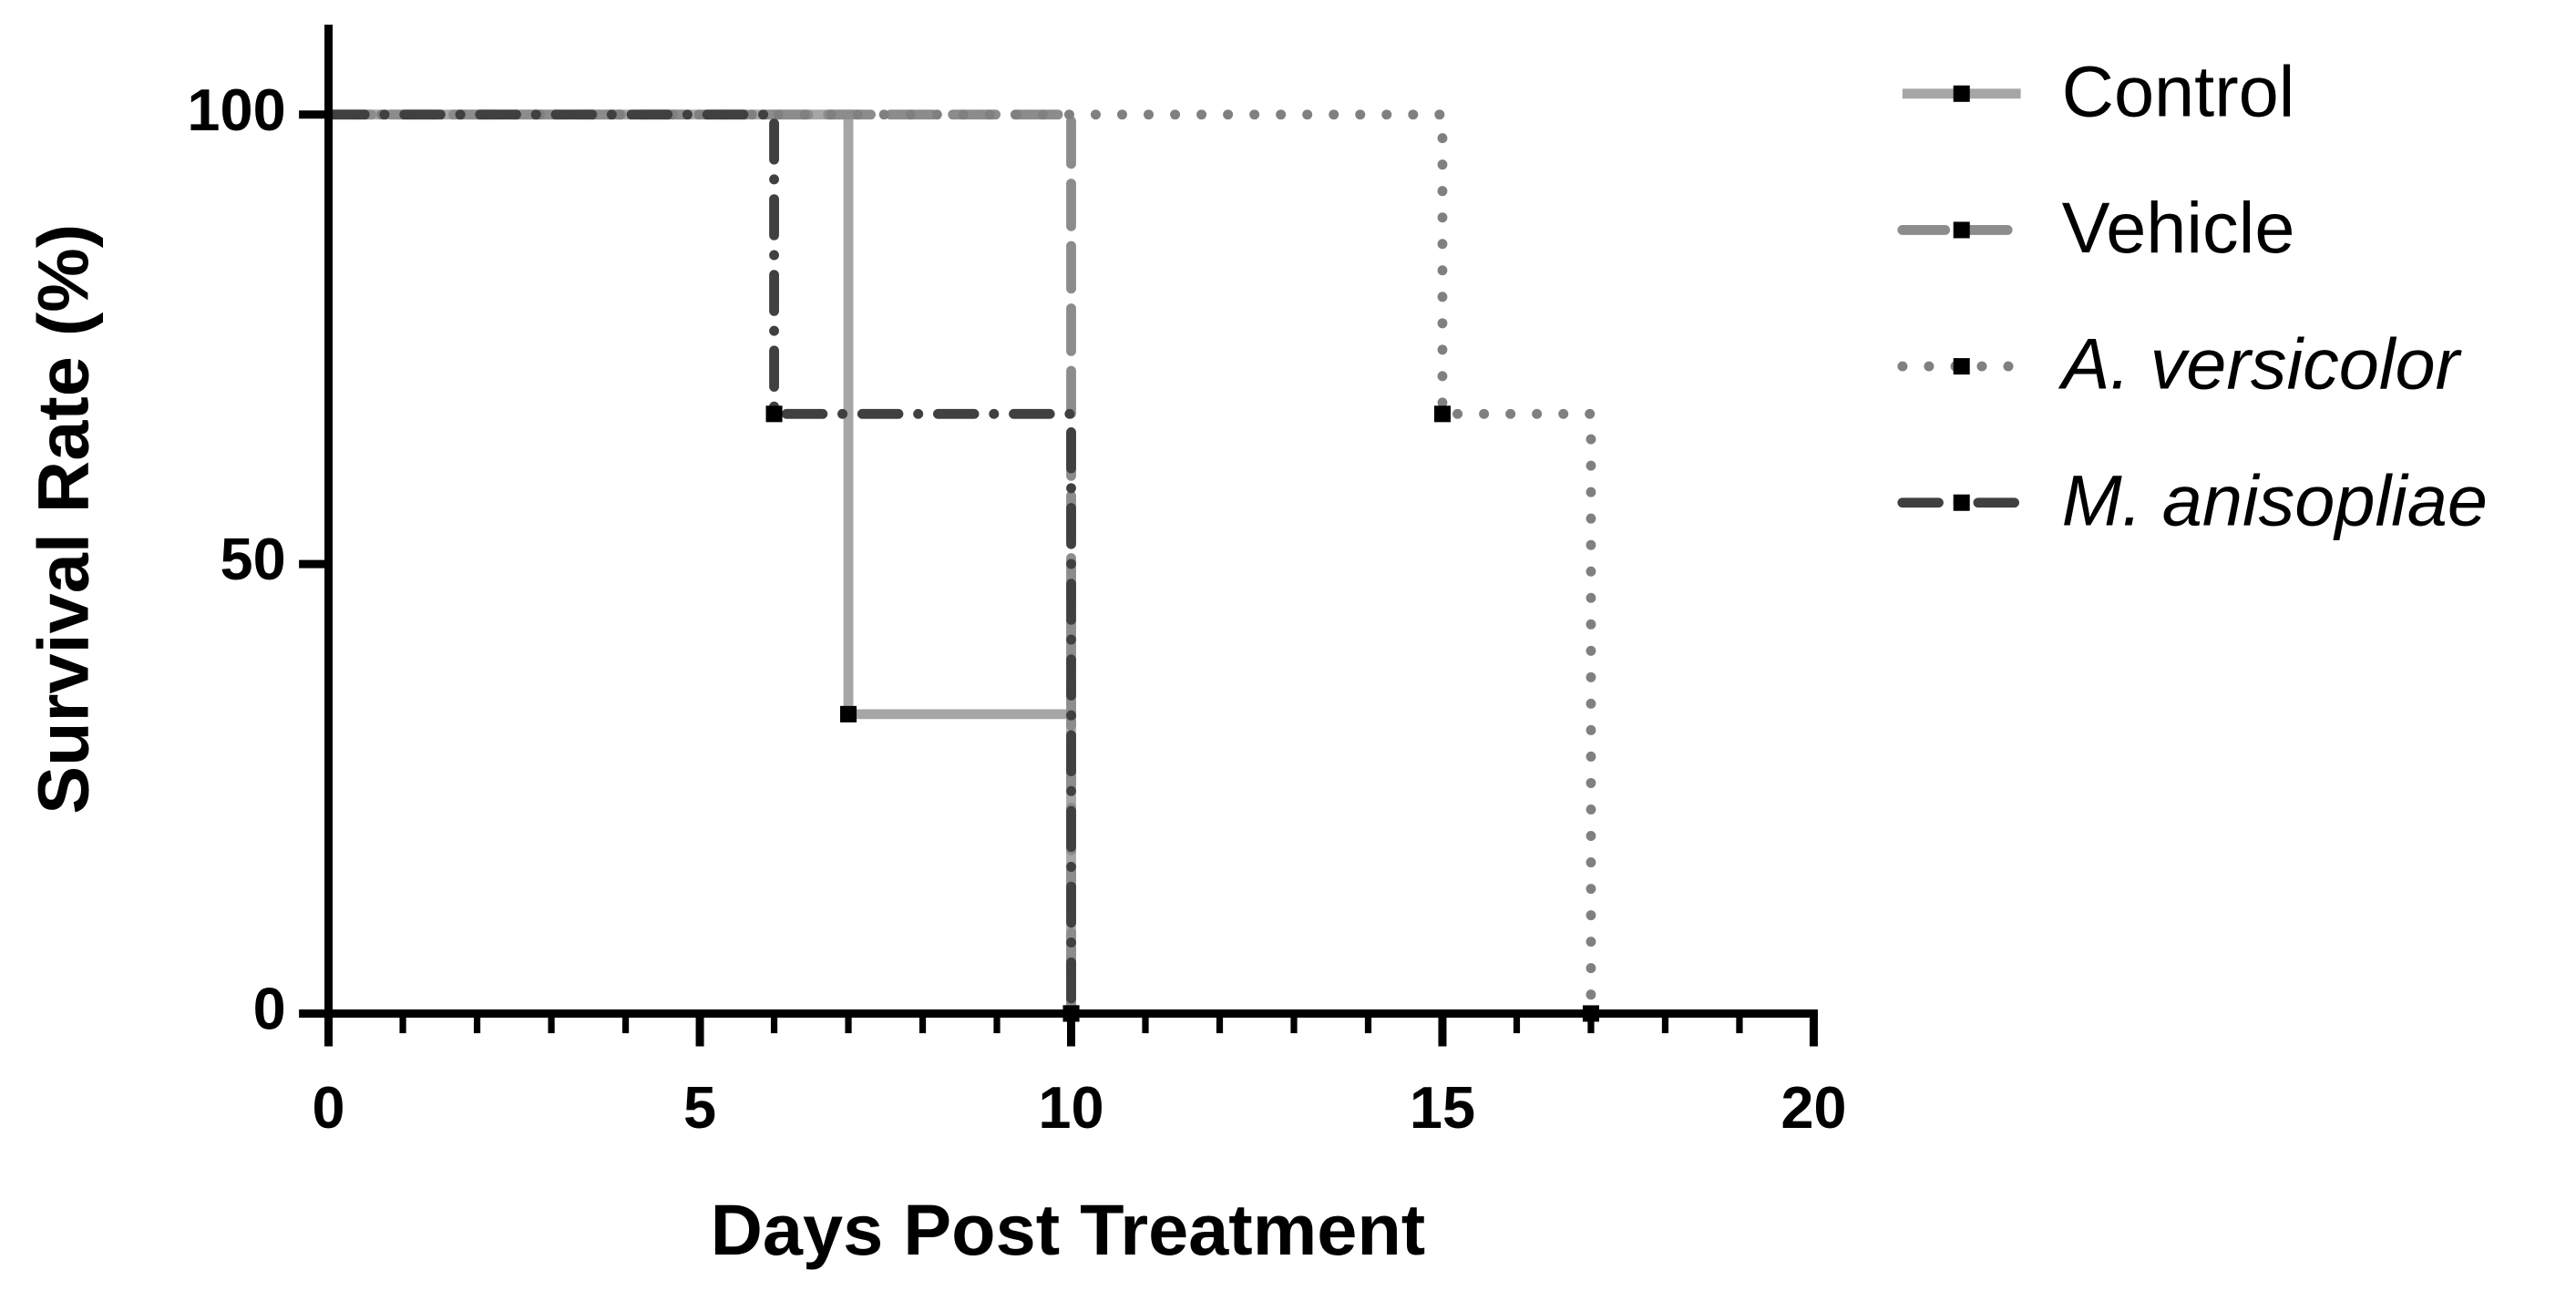  I want to click on legend-label: A. versicolor, so click(2261, 364).